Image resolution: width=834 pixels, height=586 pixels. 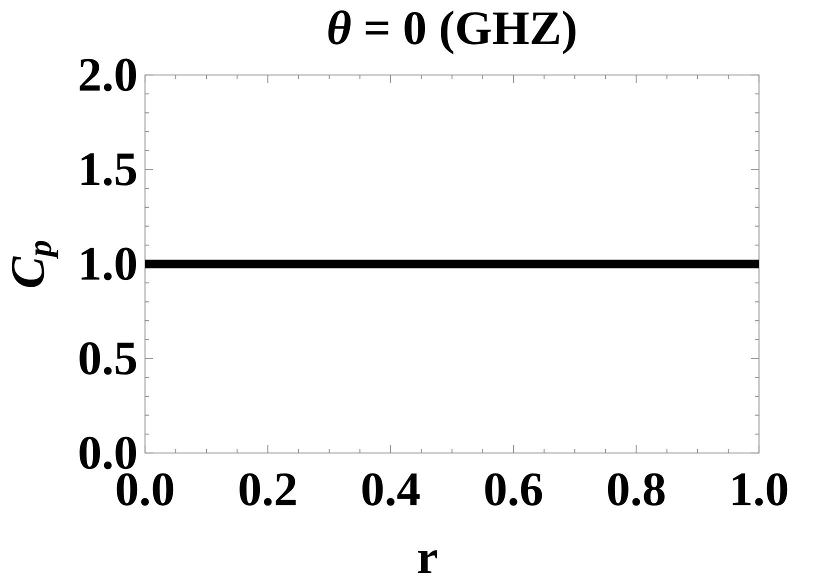 I want to click on y-tick-label: 0.5, so click(x=108, y=358).